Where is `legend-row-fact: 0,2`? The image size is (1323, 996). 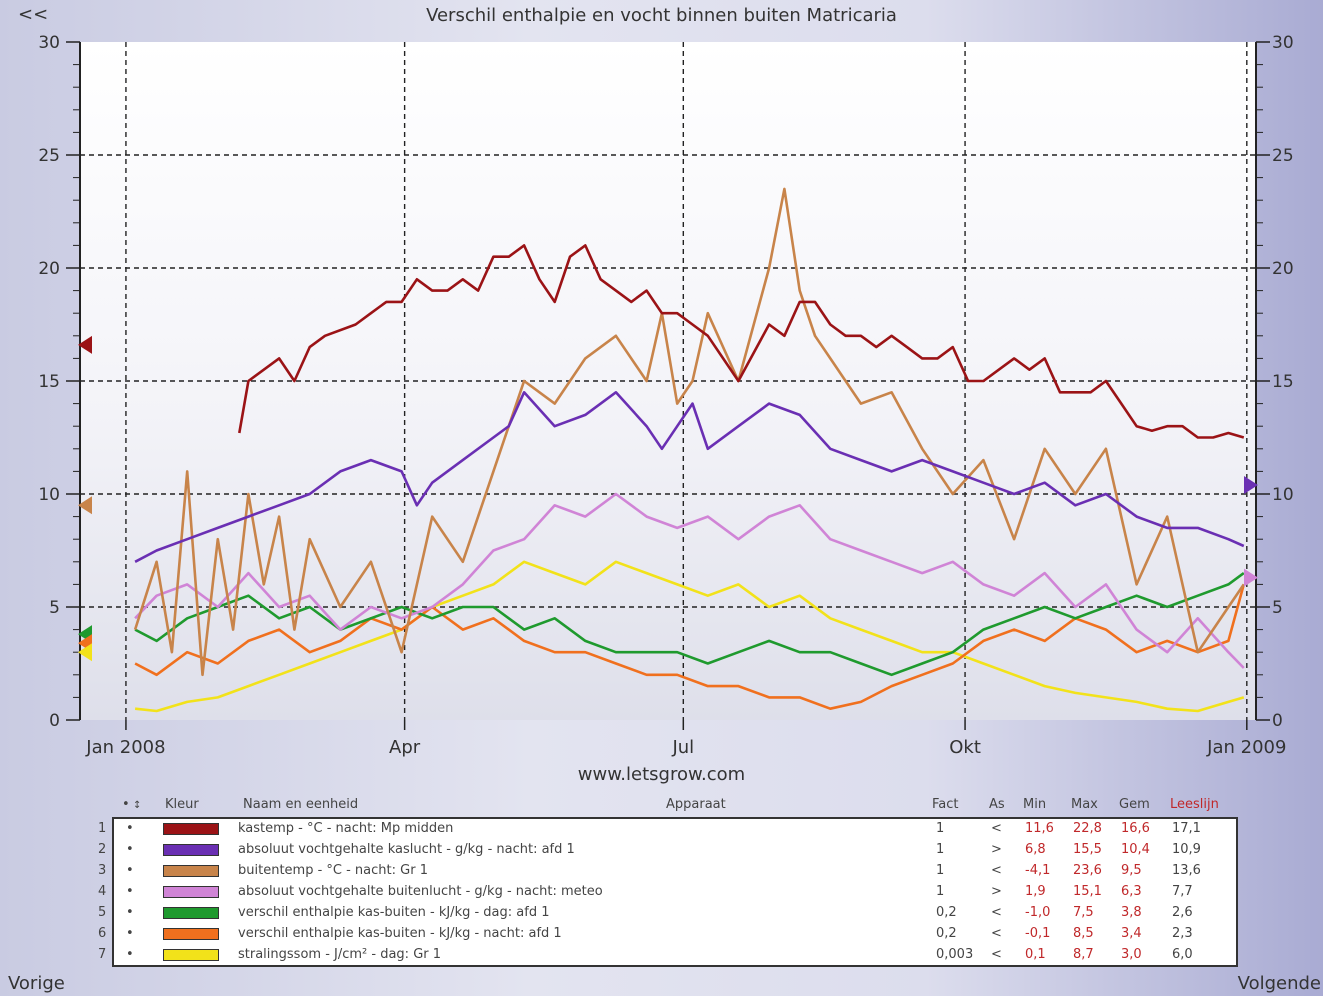
legend-row-fact: 0,2 is located at coordinates (946, 933).